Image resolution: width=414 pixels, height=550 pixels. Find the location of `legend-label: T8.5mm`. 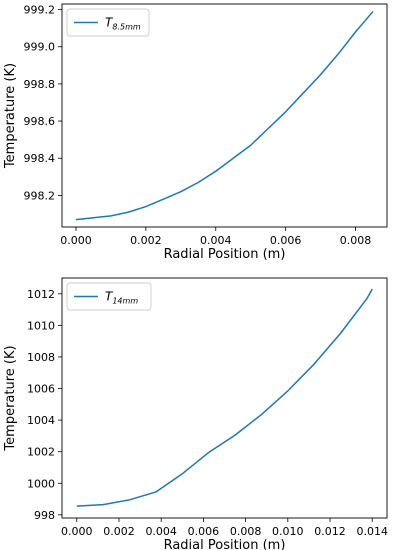

legend-label: T8.5mm is located at coordinates (123, 24).